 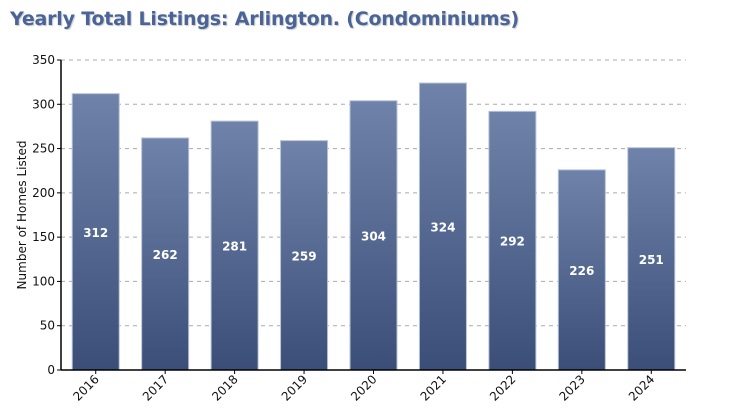 I want to click on data-label: 251, so click(x=651, y=260).